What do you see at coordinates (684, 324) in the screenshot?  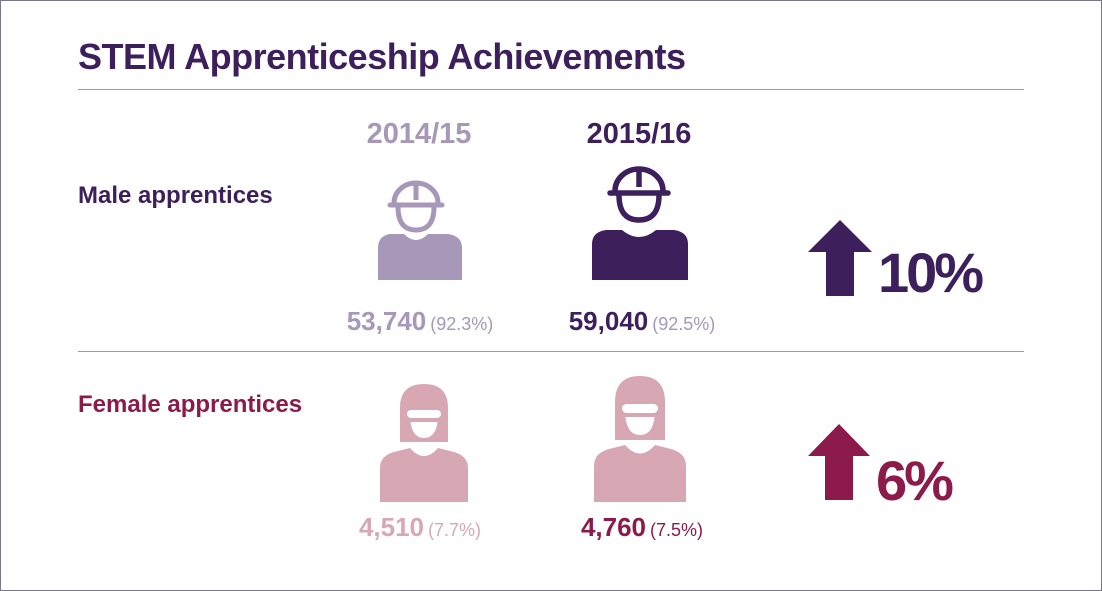 I see `male-2015-share: (92.5%)` at bounding box center [684, 324].